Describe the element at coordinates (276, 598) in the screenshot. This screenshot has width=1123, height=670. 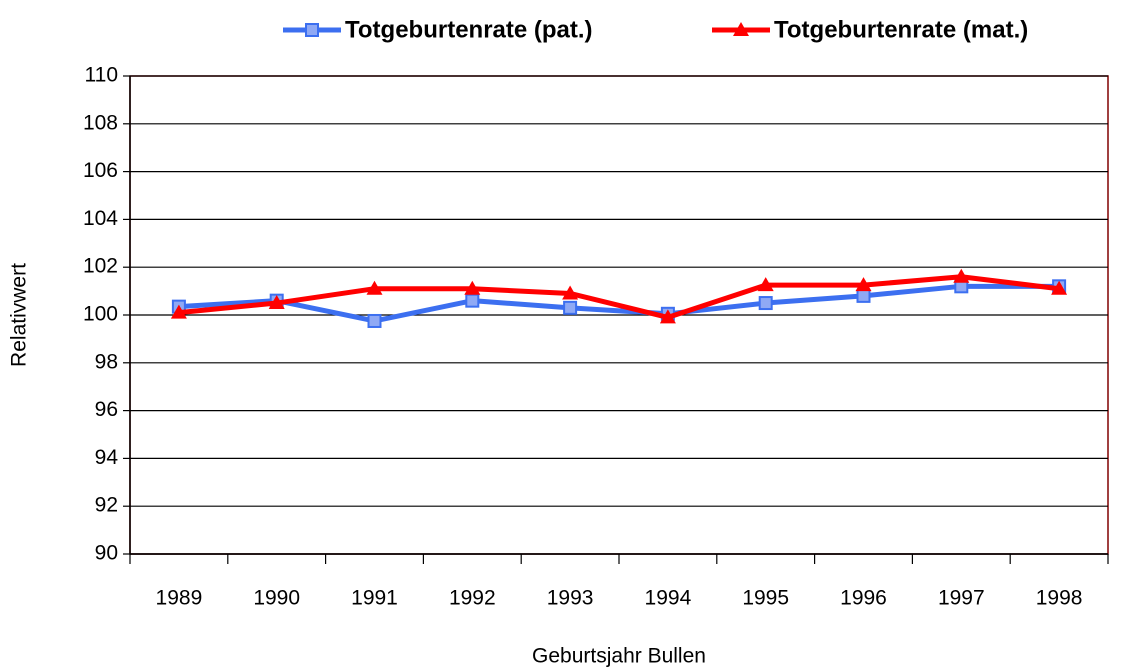
I see `x-tick-label: 1990` at that location.